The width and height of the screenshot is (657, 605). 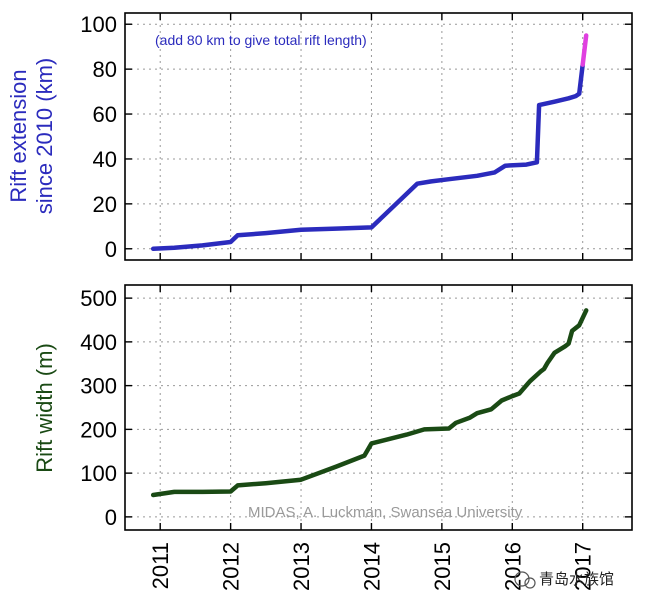 What do you see at coordinates (111, 517) in the screenshot?
I see `y-tick-label-bottom-0: 0` at bounding box center [111, 517].